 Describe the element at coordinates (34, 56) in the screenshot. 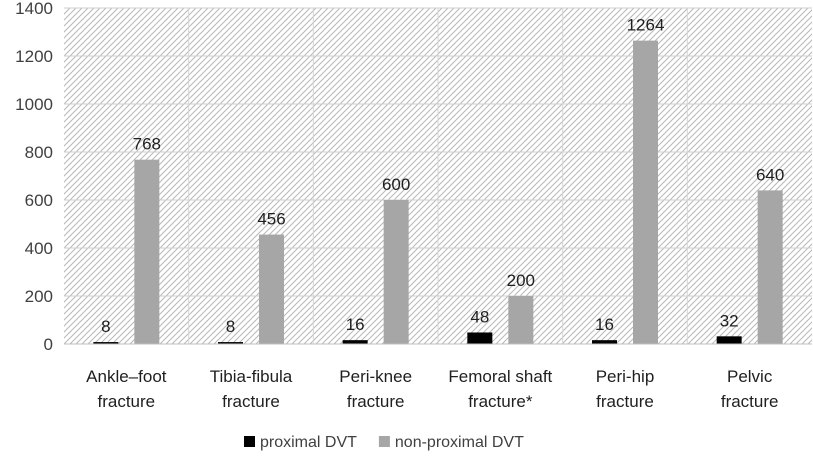

I see `y-tick-label: 1200` at that location.